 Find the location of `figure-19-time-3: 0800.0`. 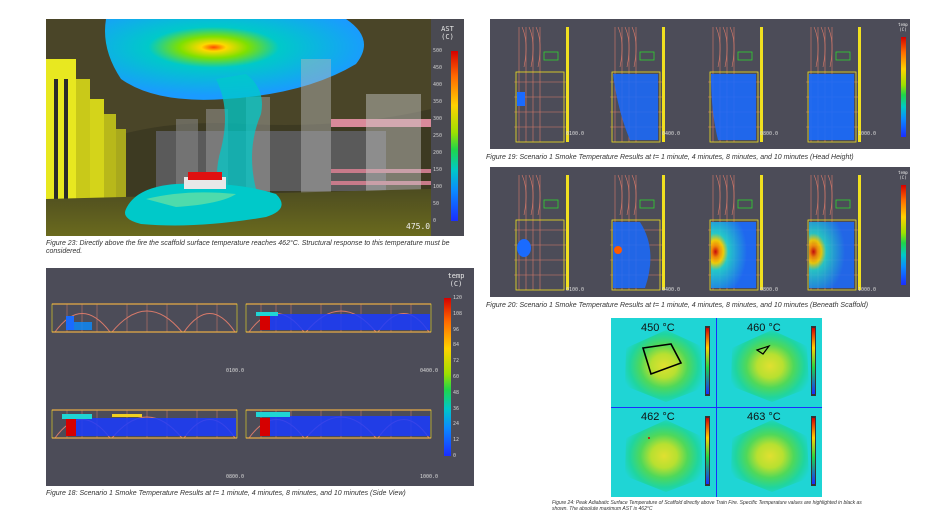

figure-19-time-3: 0800.0 is located at coordinates (769, 134).